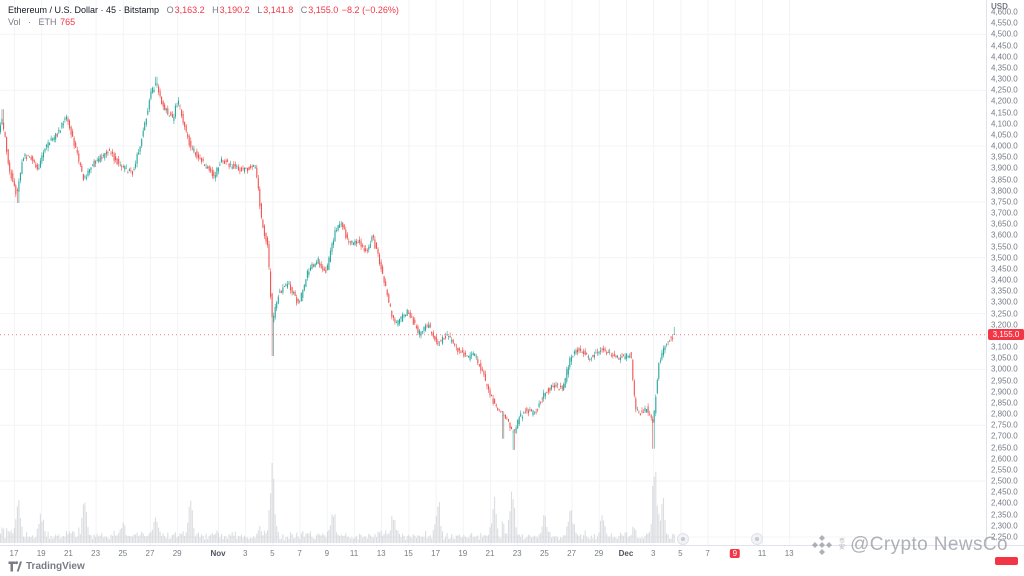  What do you see at coordinates (626, 553) in the screenshot?
I see `time-axis-label: Dec` at bounding box center [626, 553].